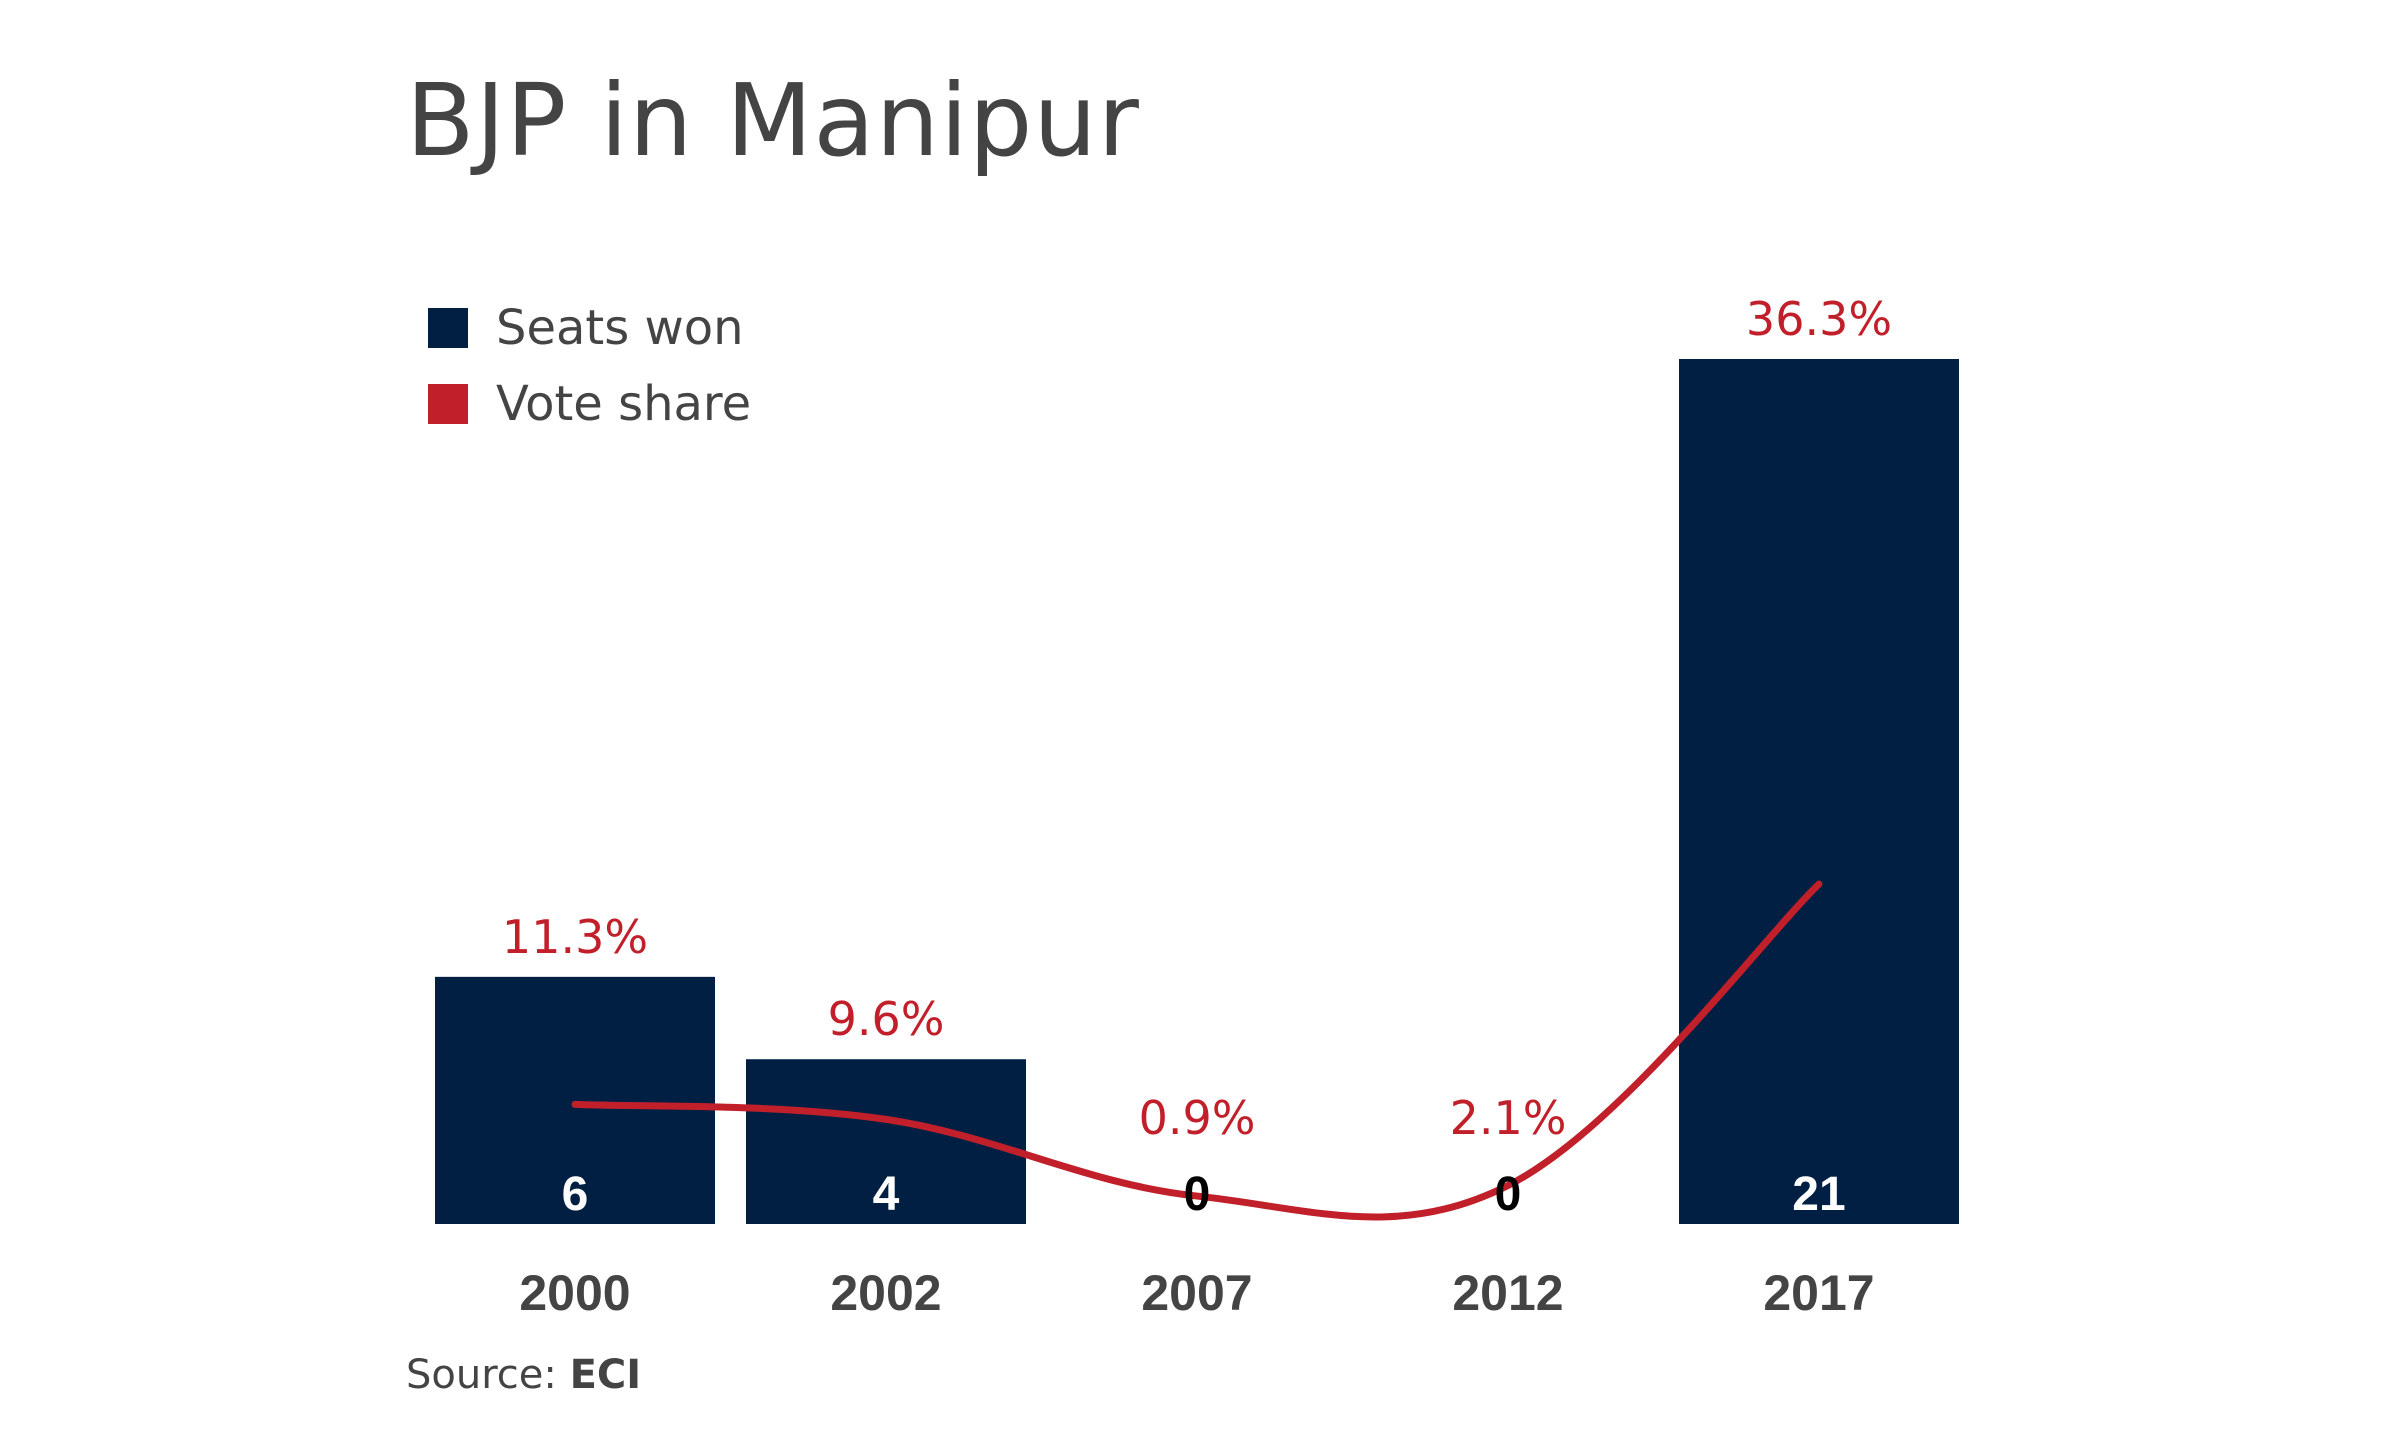 The image size is (2400, 1432). I want to click on bar-seats-2000, so click(575, 1100).